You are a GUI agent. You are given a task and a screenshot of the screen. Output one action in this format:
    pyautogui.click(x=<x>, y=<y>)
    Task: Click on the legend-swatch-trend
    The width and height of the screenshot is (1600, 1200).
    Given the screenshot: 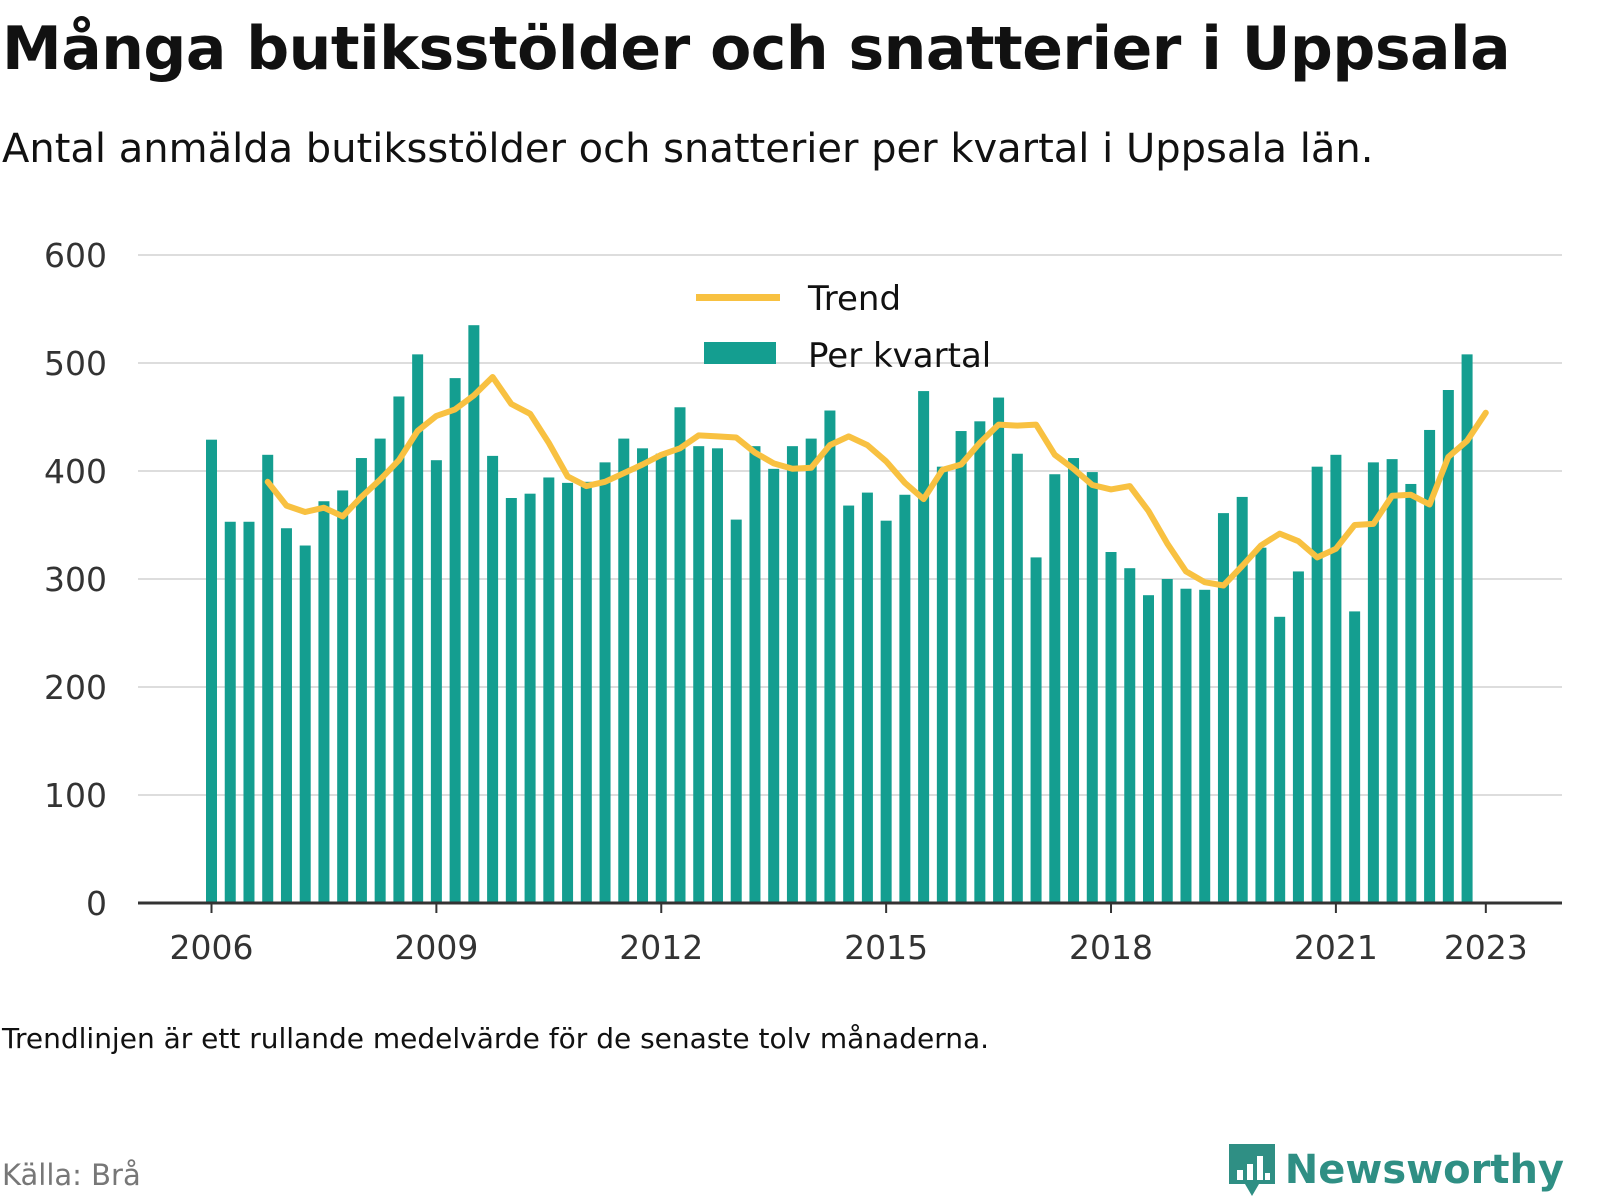 What is the action you would take?
    pyautogui.click(x=738, y=297)
    